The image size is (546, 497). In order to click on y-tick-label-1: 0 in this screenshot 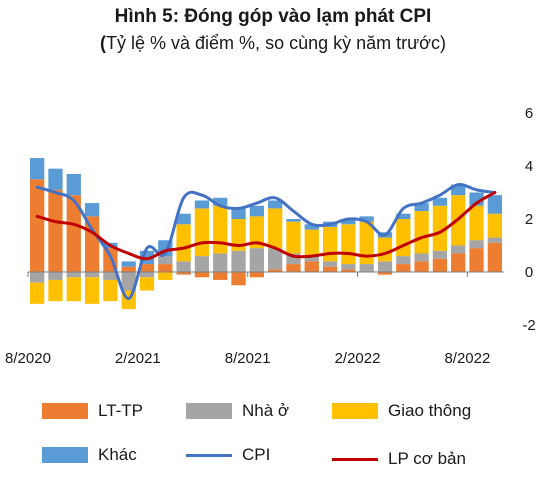, I will do `click(529, 272)`.